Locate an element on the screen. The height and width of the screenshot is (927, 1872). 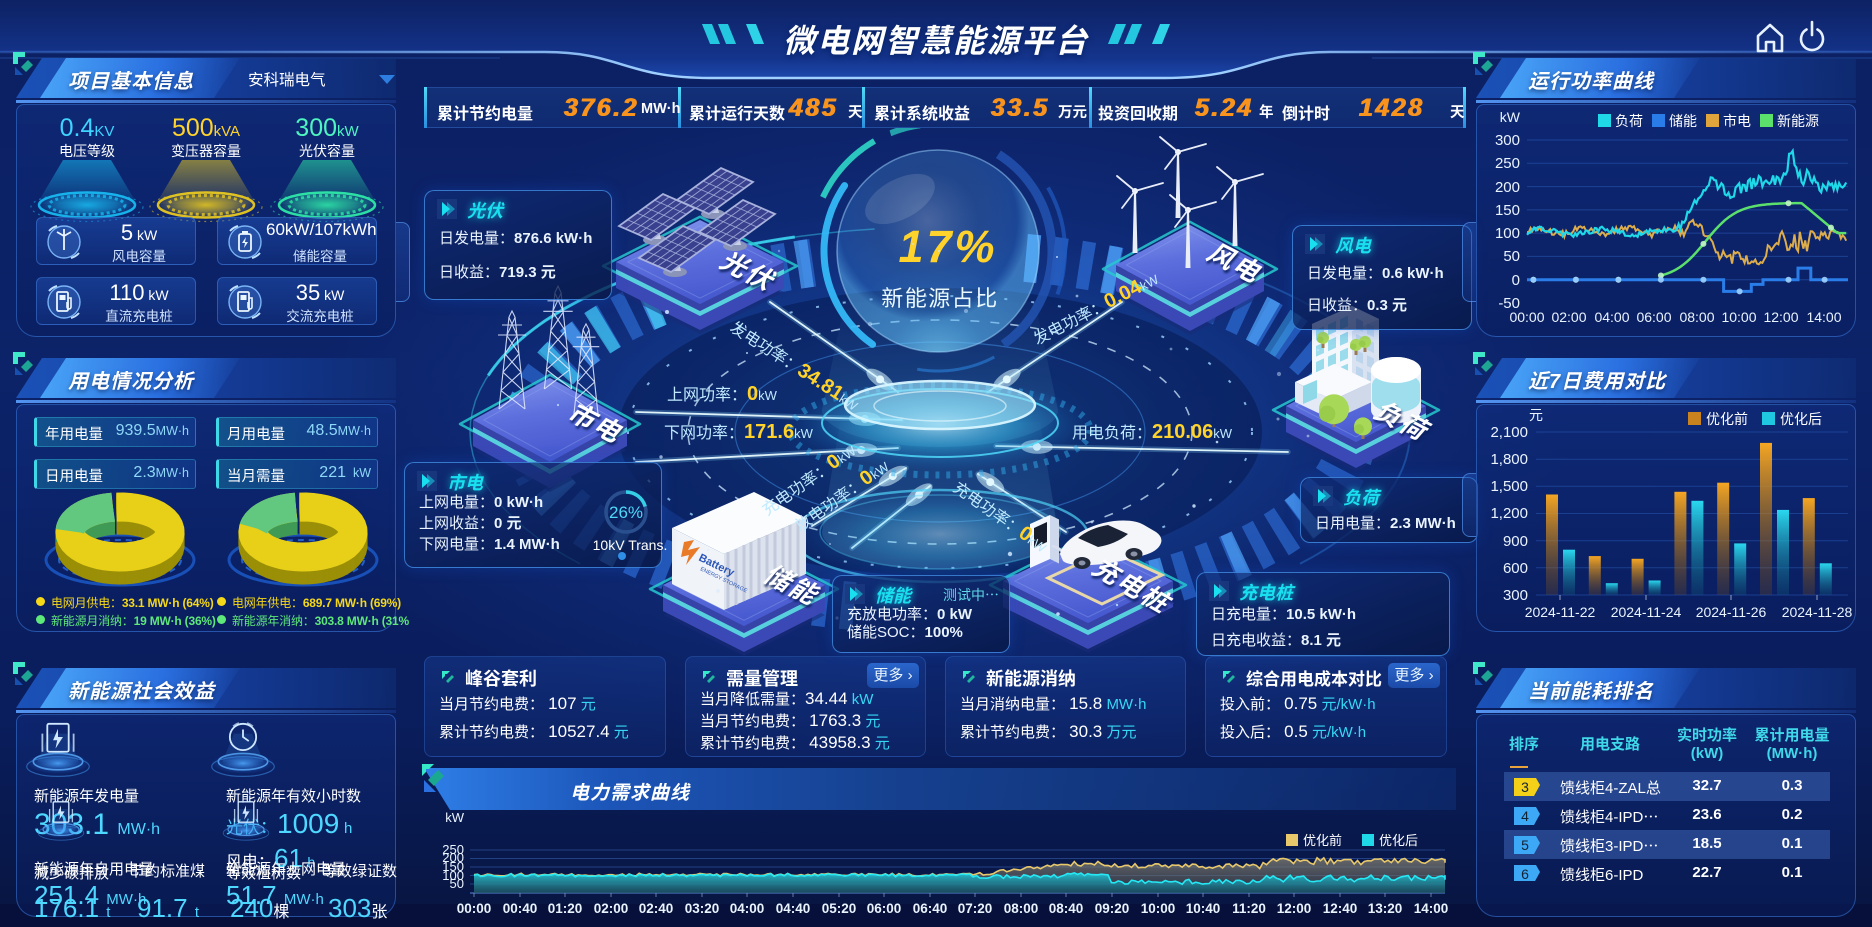
svg-text: 2,100 is located at coordinates (1509, 432).